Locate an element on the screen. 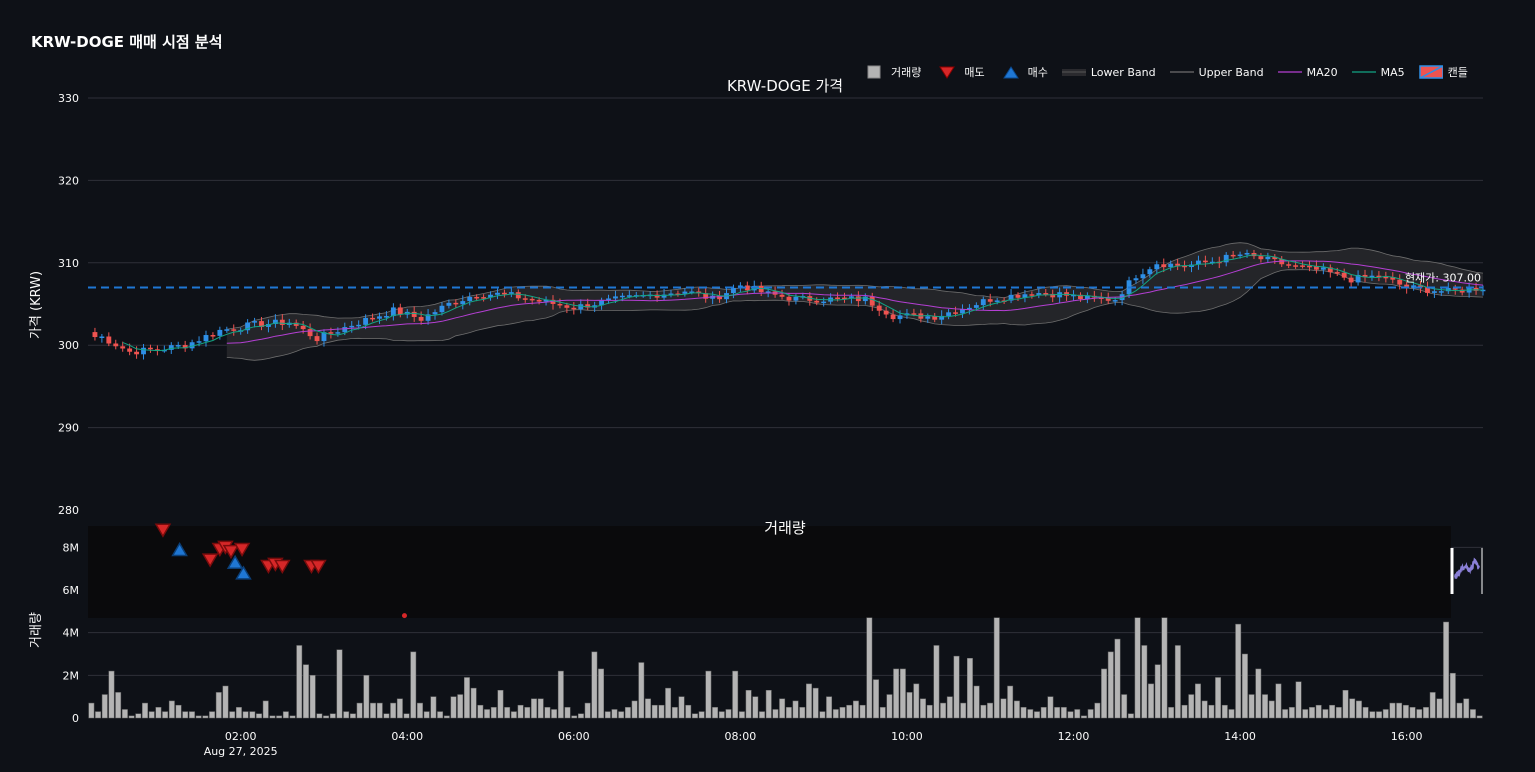 This screenshot has height=772, width=1535. legend-label: 거래량 is located at coordinates (906, 72).